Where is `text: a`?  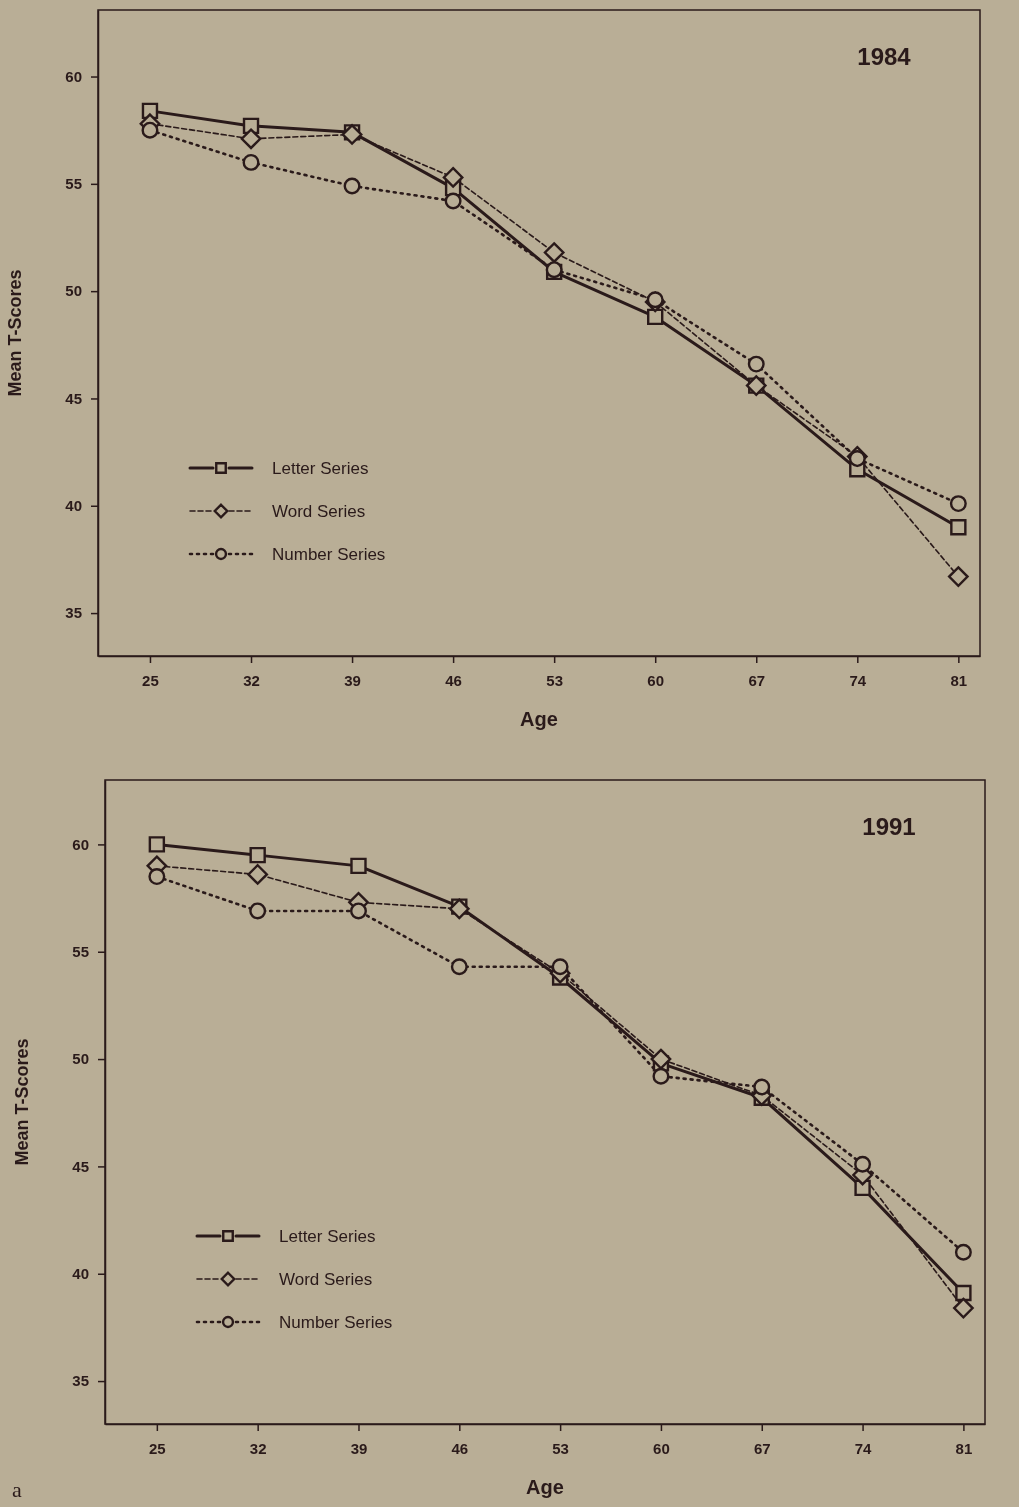
text: a is located at coordinates (17, 1489).